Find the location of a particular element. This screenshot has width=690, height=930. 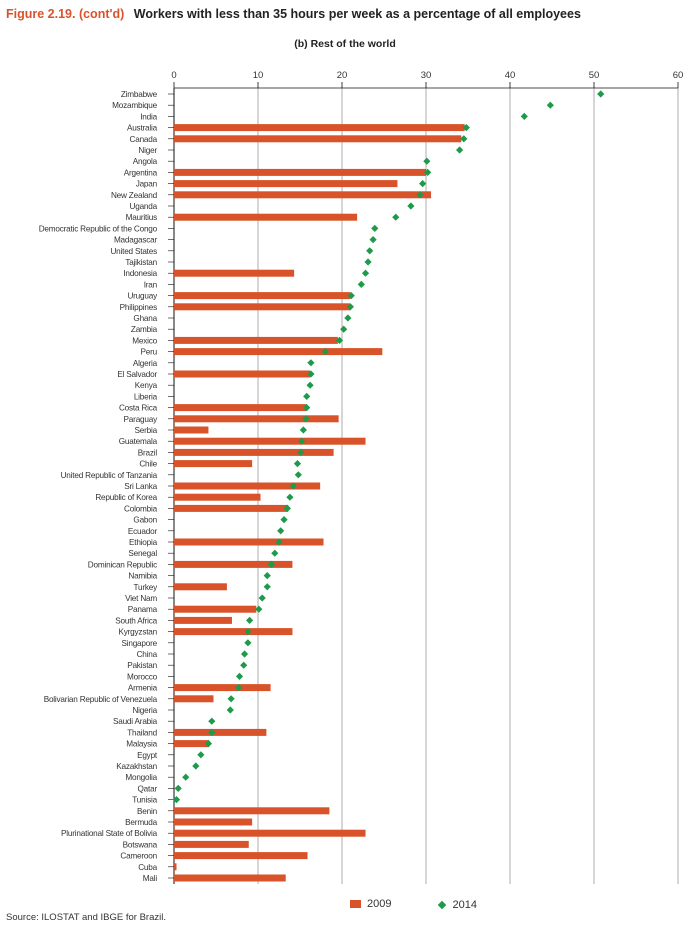

category-label: Angola is located at coordinates (145, 161).